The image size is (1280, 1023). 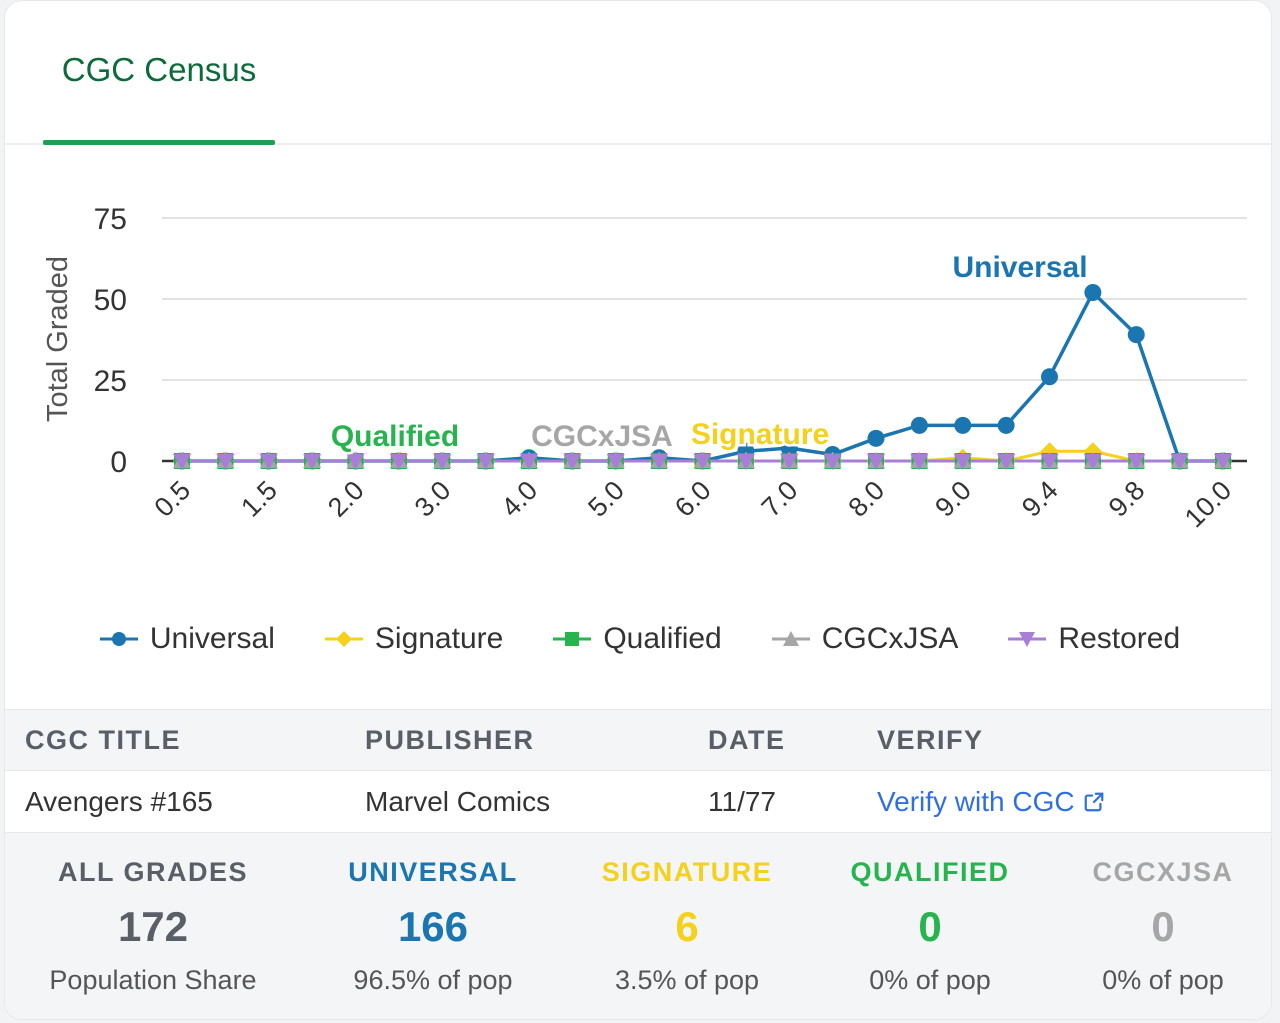 I want to click on legend-item-restored: Restored, so click(x=1093, y=639).